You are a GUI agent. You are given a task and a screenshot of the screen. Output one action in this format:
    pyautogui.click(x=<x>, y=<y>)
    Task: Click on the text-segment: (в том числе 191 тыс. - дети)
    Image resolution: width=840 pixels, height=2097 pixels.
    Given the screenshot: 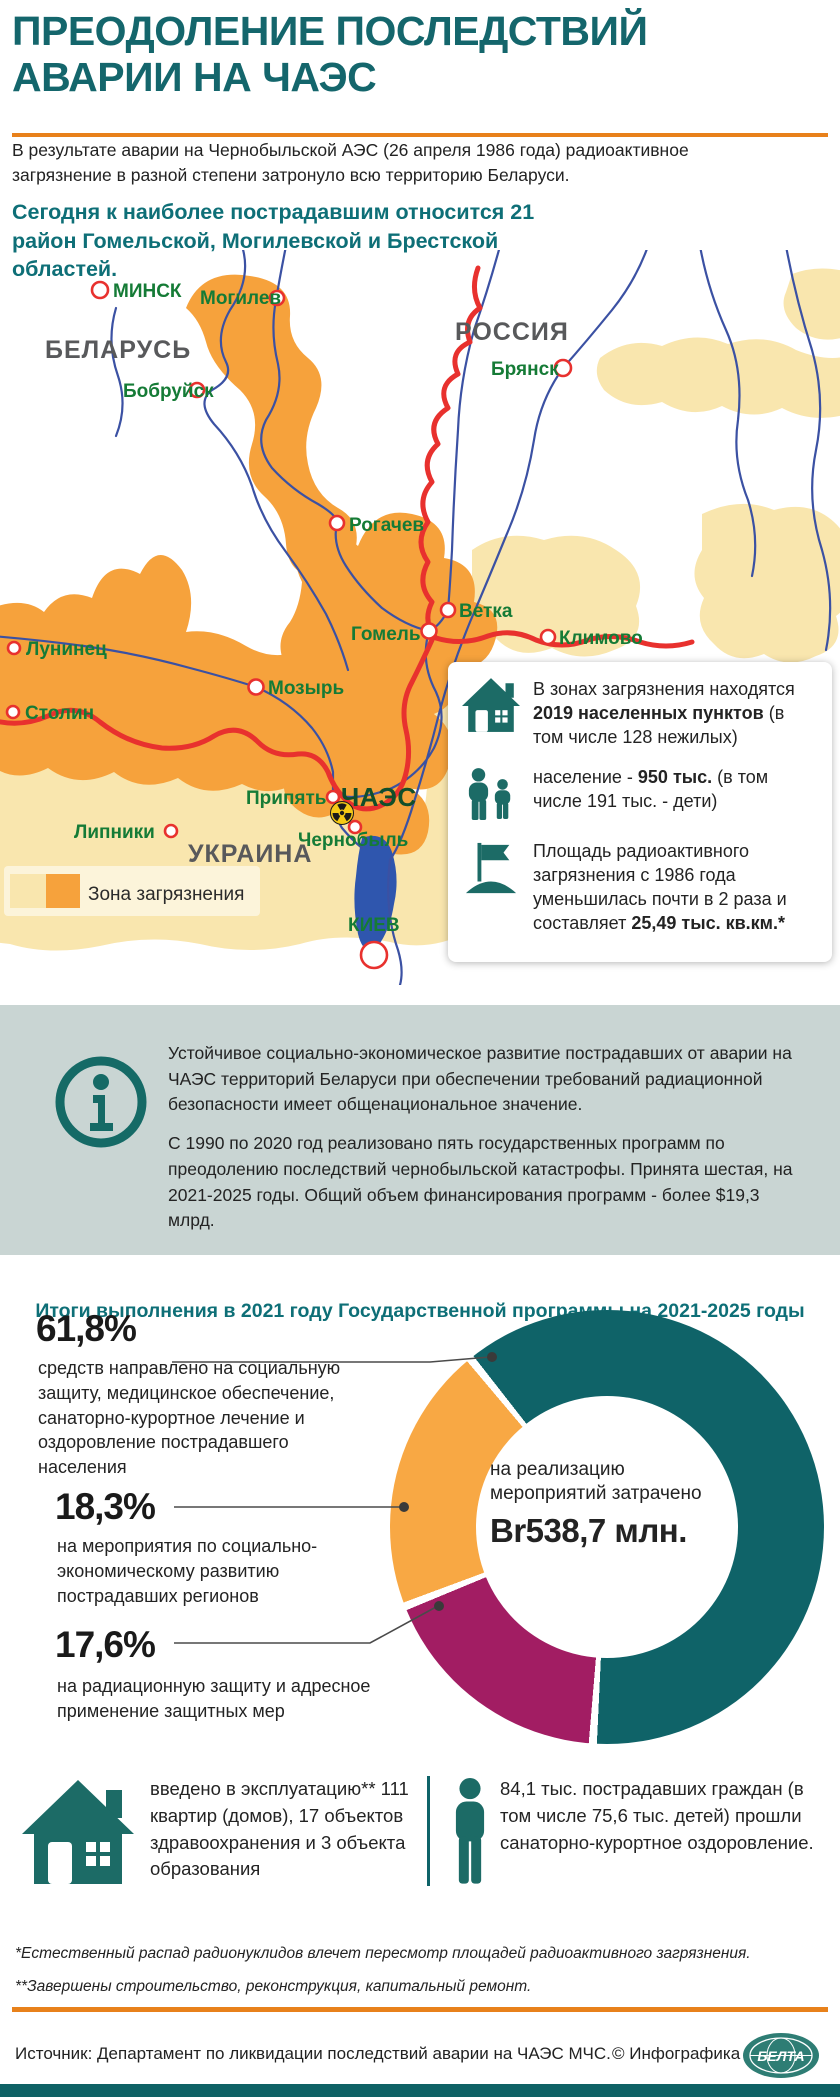 What is the action you would take?
    pyautogui.click(x=651, y=788)
    